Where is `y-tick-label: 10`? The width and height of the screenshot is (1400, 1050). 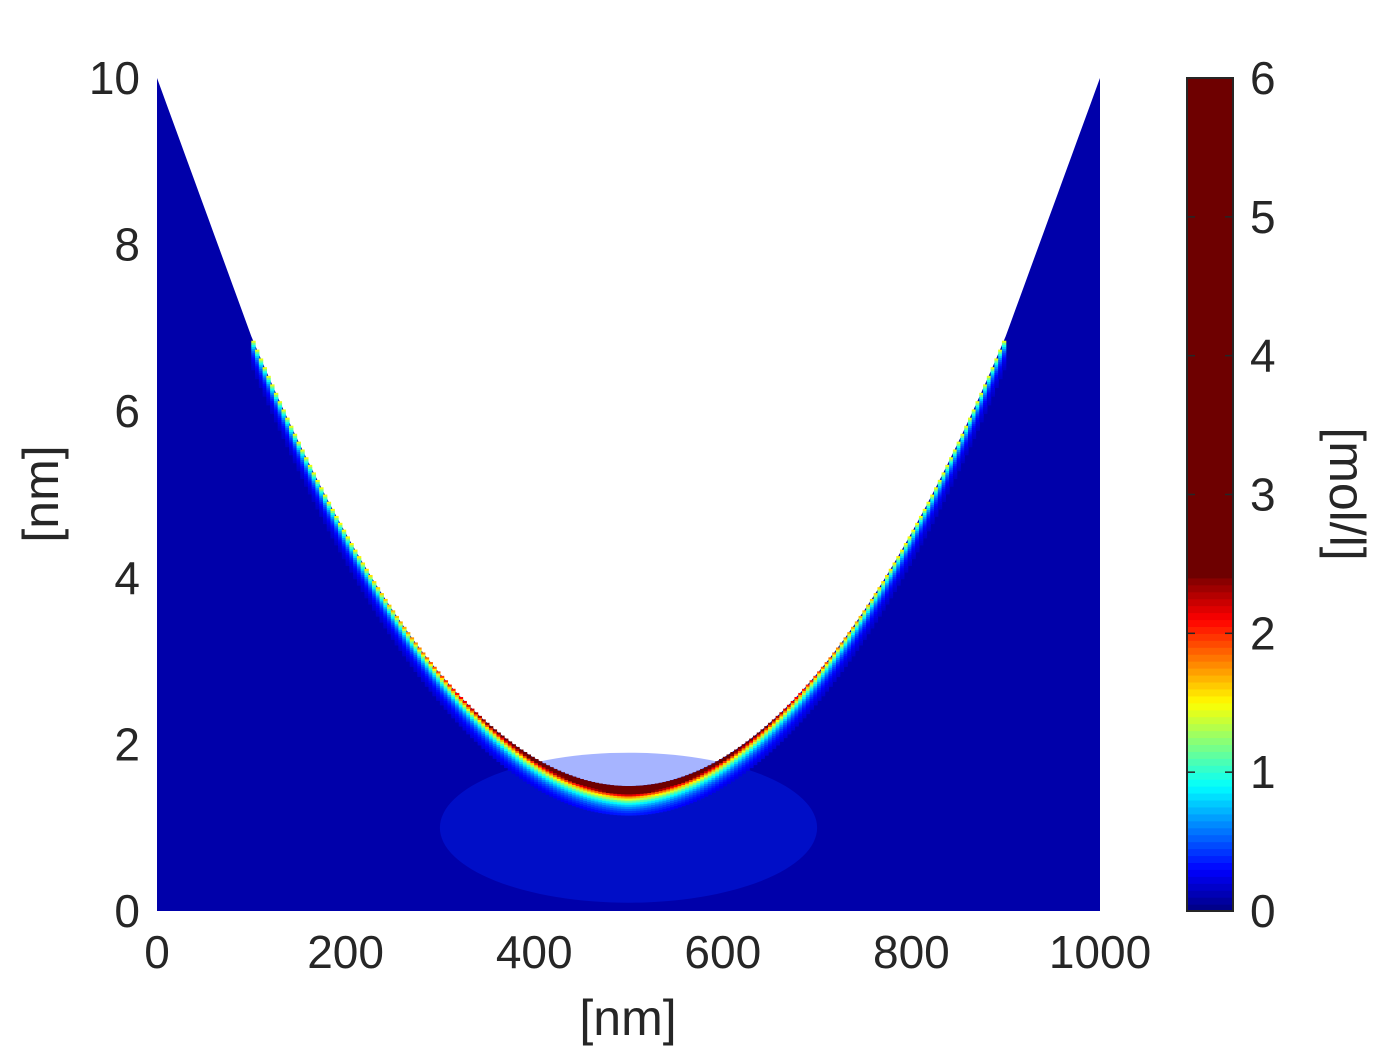 y-tick-label: 10 is located at coordinates (114, 78).